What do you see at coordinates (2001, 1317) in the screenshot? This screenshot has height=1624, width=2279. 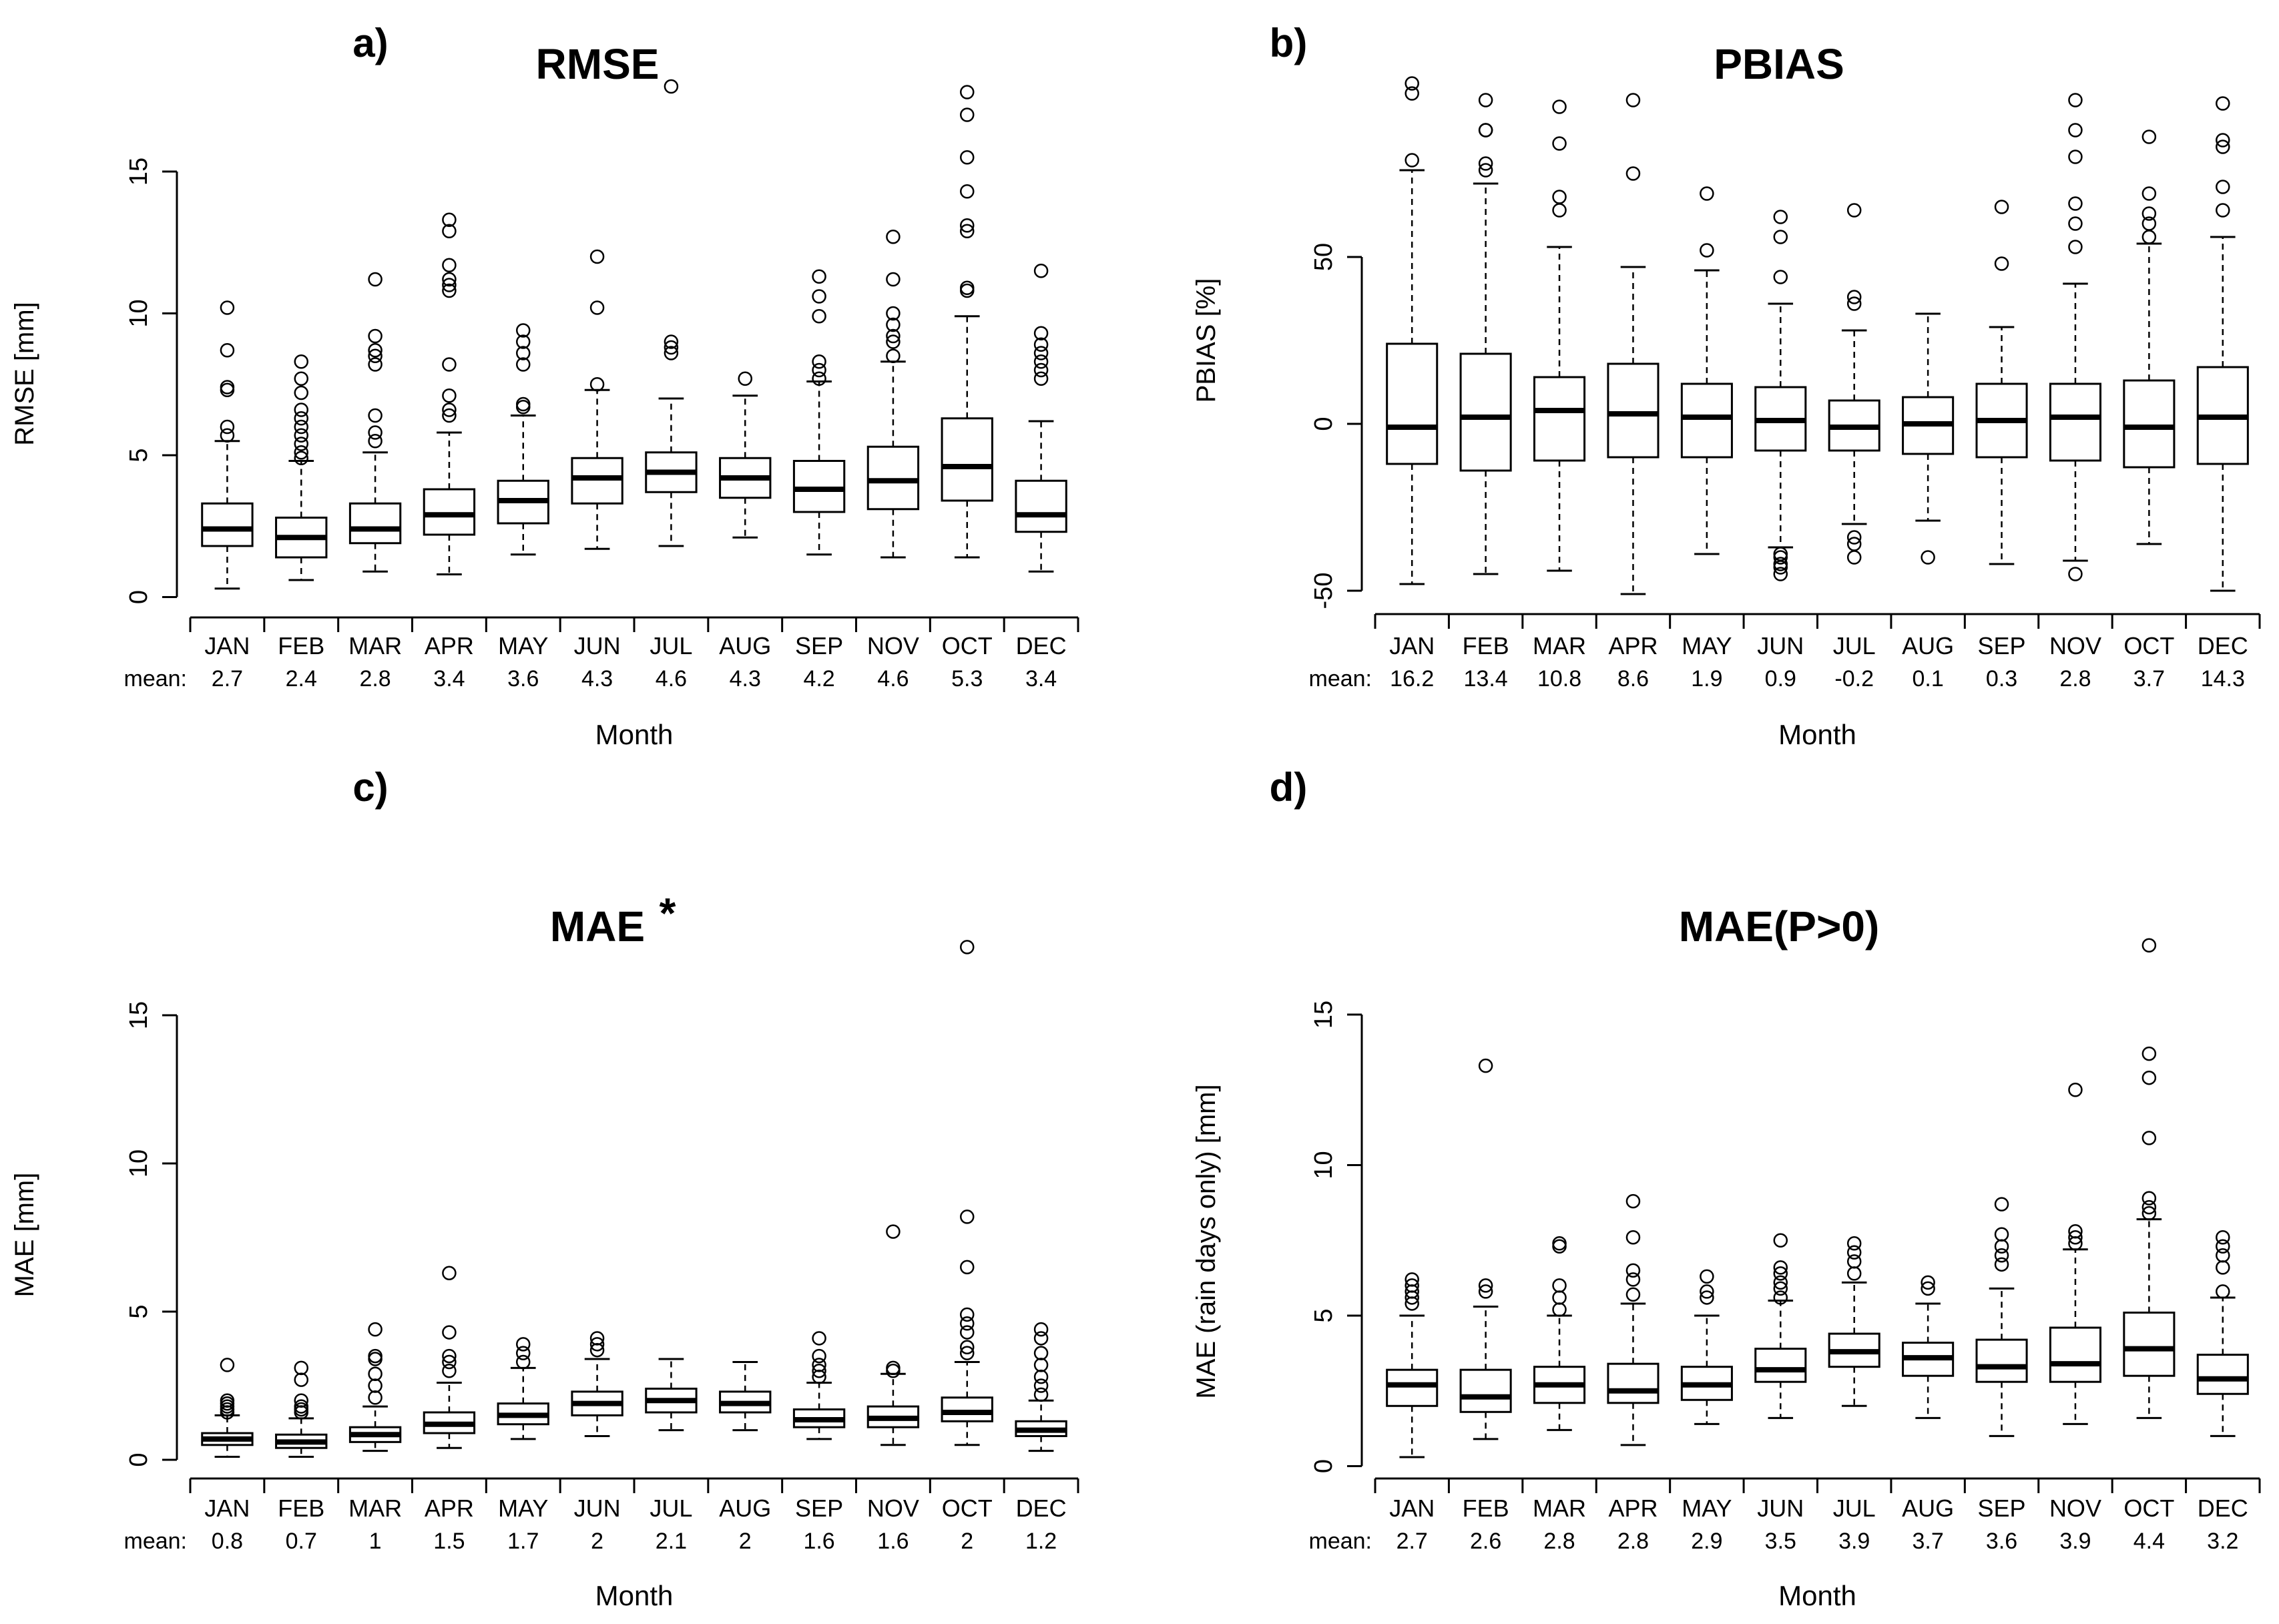 I see `box-sep` at bounding box center [2001, 1317].